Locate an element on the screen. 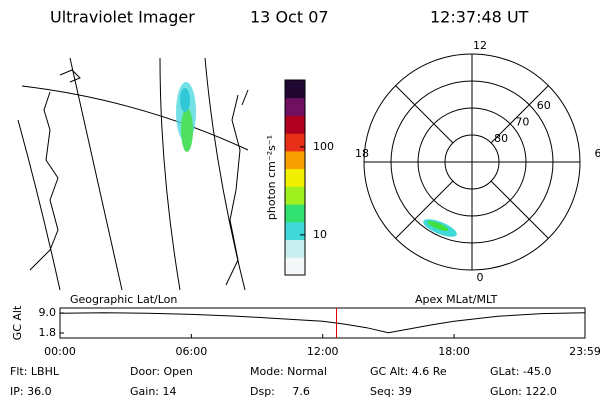  polar-aurora-core is located at coordinates (438, 226).